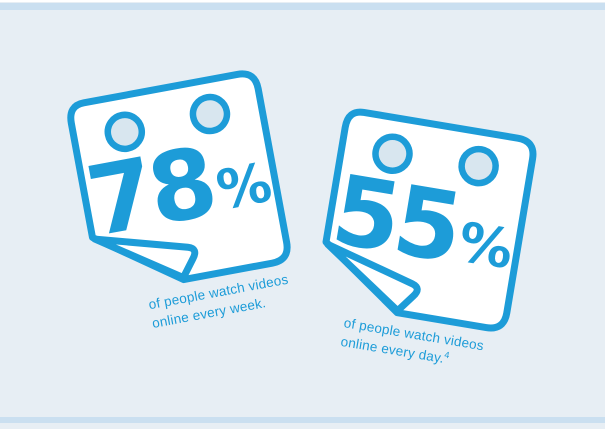  Describe the element at coordinates (149, 192) in the screenshot. I see `stat-value: 78` at that location.